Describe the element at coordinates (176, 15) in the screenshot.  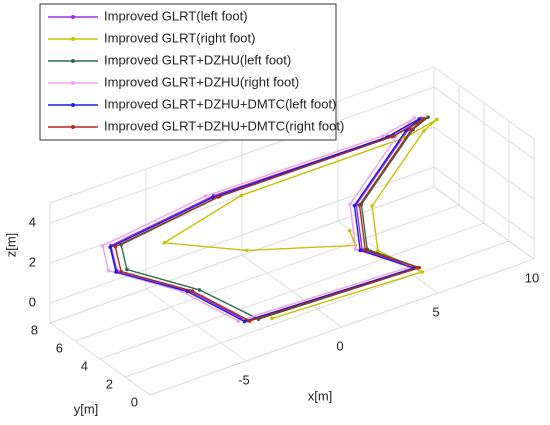
I see `legend-label: Improved GLRT(left foot)` at that location.